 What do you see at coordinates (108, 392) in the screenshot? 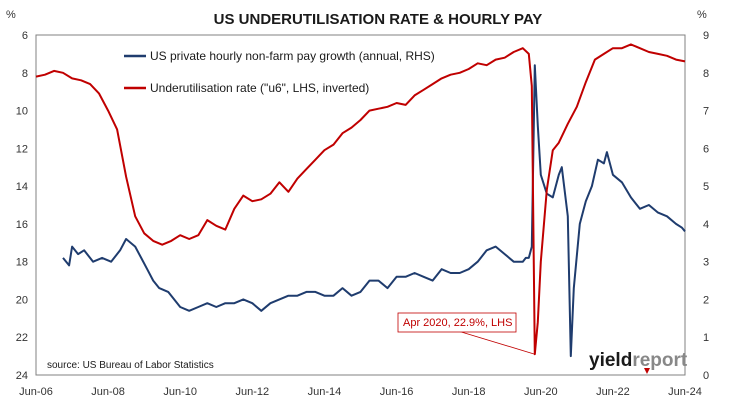
I see `x-tick-label: Jun-08` at bounding box center [108, 392].